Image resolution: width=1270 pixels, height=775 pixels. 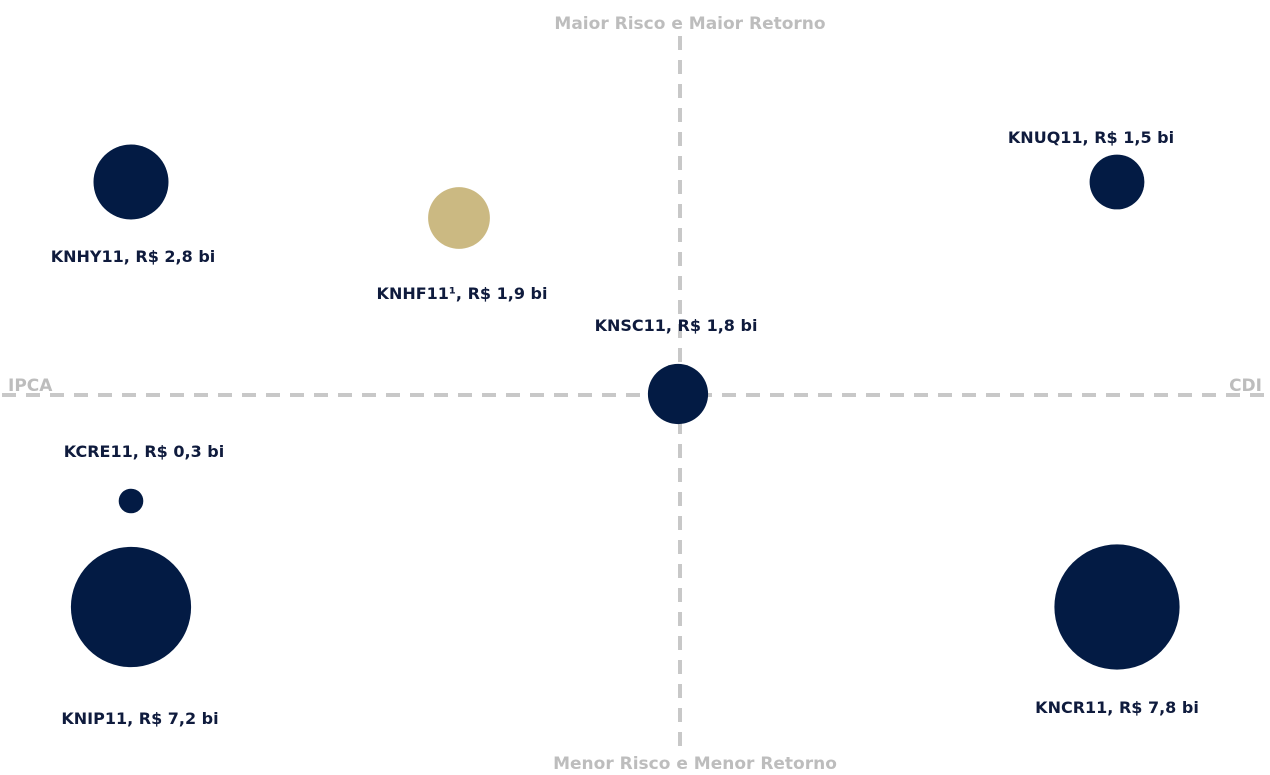 What do you see at coordinates (689, 24) in the screenshot?
I see `axis-label-top: Maior Risco e Maior Retorno` at bounding box center [689, 24].